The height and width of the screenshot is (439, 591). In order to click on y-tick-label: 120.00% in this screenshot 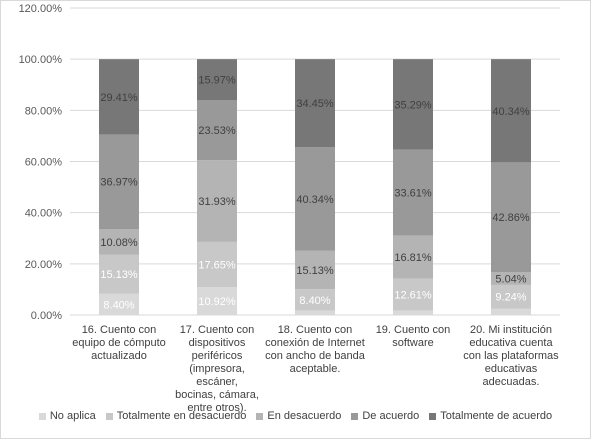, I will do `click(41, 9)`.